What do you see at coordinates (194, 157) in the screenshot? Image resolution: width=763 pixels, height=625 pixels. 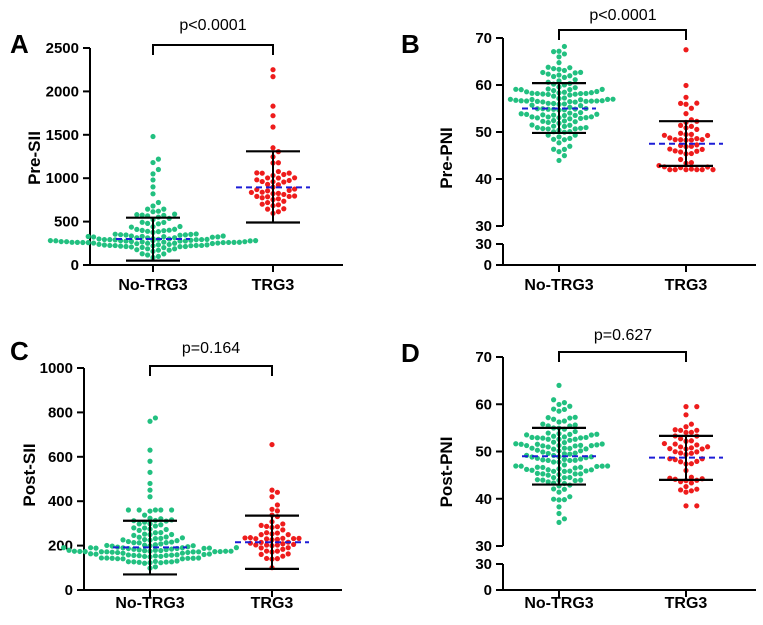 I see `plot-area-a: 0 500 1000 1500 2000 2500` at bounding box center [194, 157].